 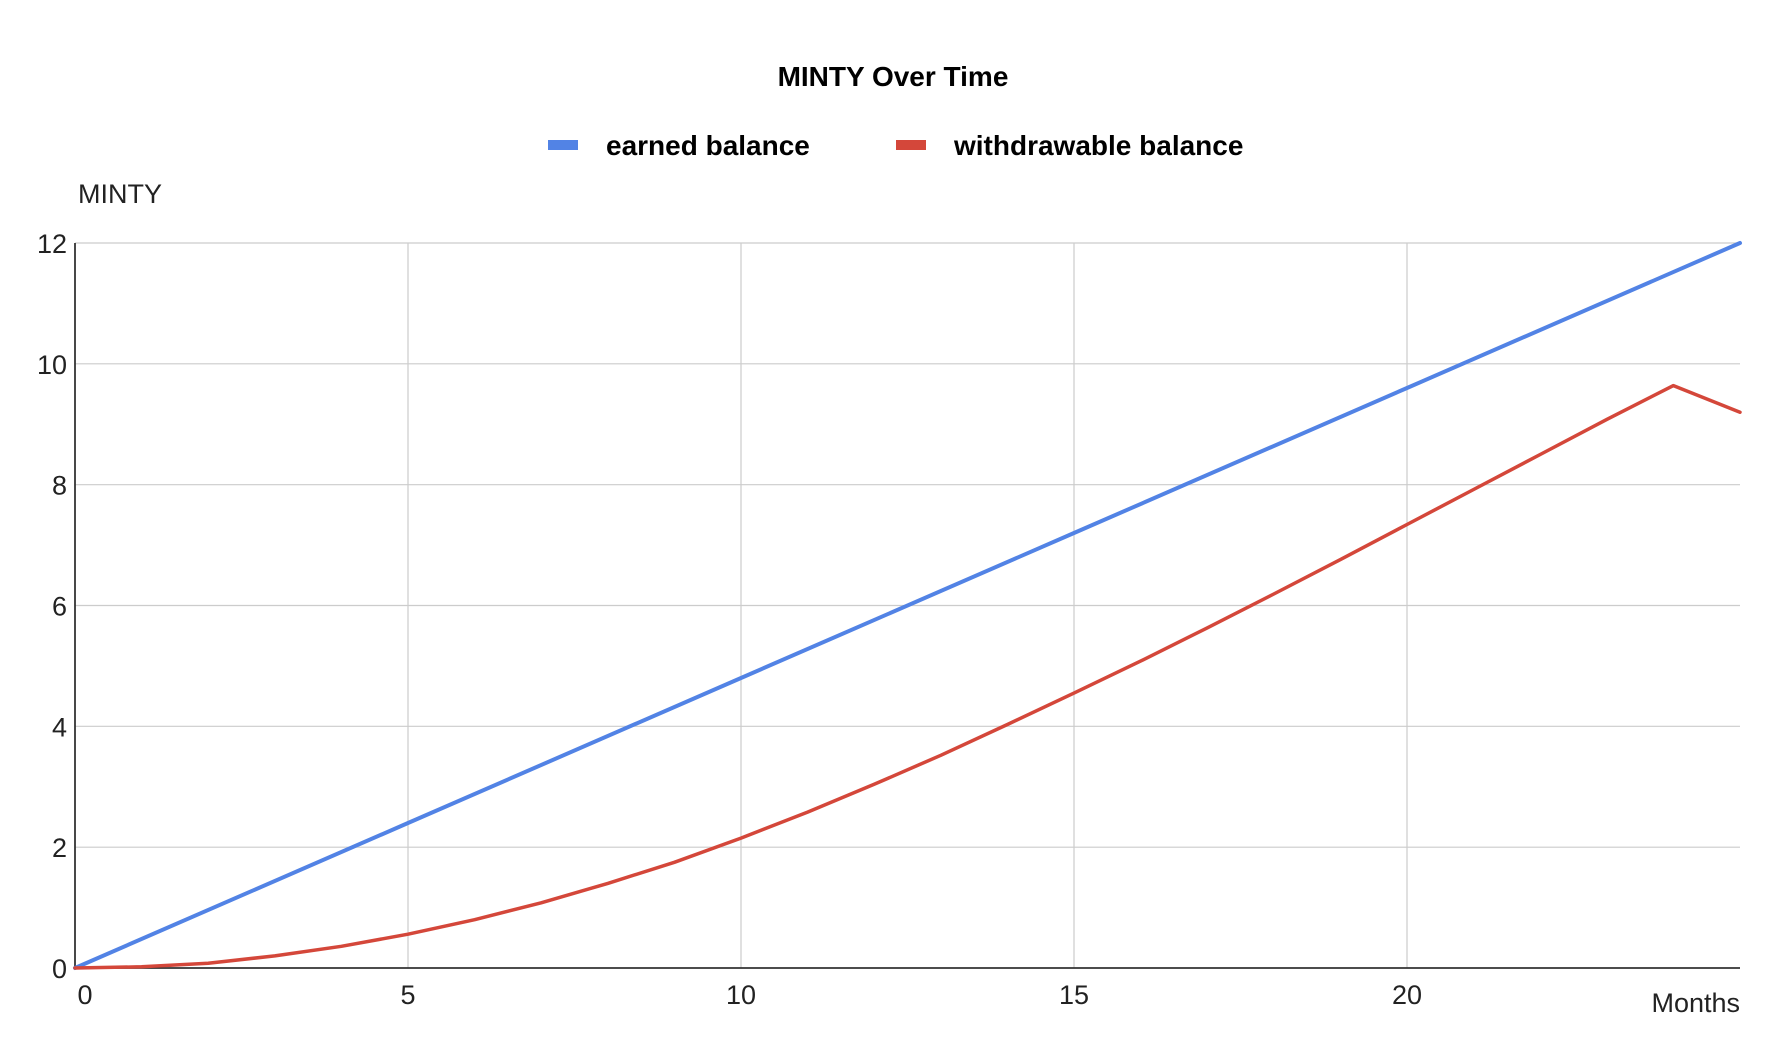 What do you see at coordinates (52, 365) in the screenshot?
I see `y-tick-label: 10` at bounding box center [52, 365].